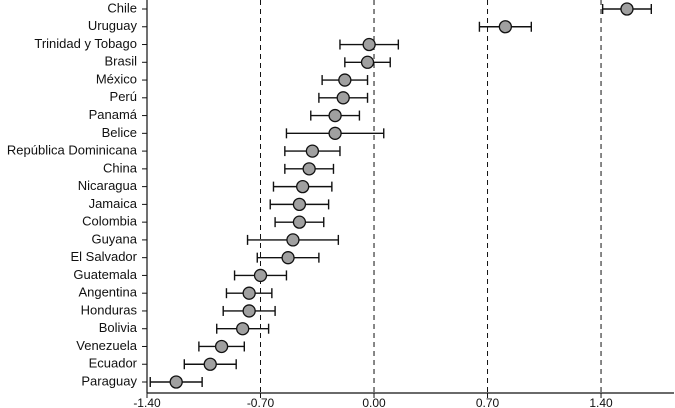 This screenshot has height=408, width=675. What do you see at coordinates (113, 203) in the screenshot?
I see `y-tick-label: Jamaica` at bounding box center [113, 203].